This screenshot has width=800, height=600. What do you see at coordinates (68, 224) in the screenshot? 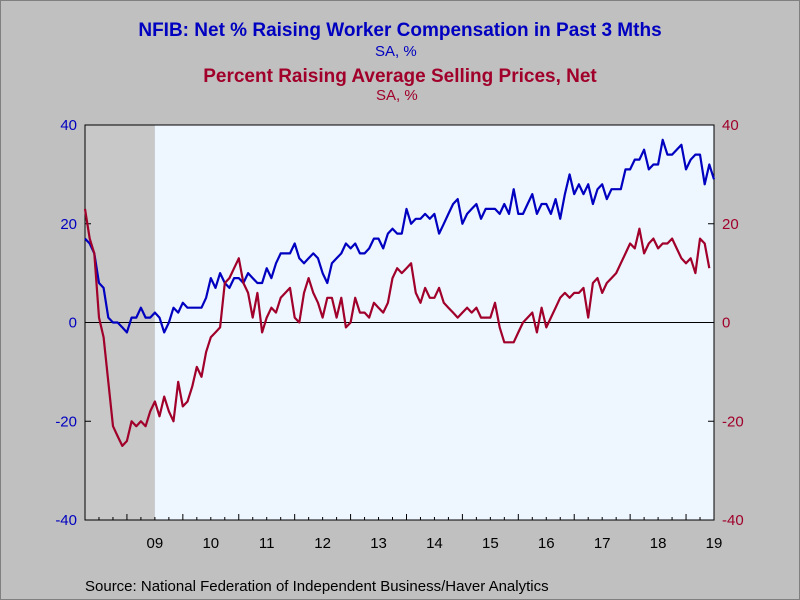
I see `y-left-tick-label: 20` at bounding box center [68, 224].